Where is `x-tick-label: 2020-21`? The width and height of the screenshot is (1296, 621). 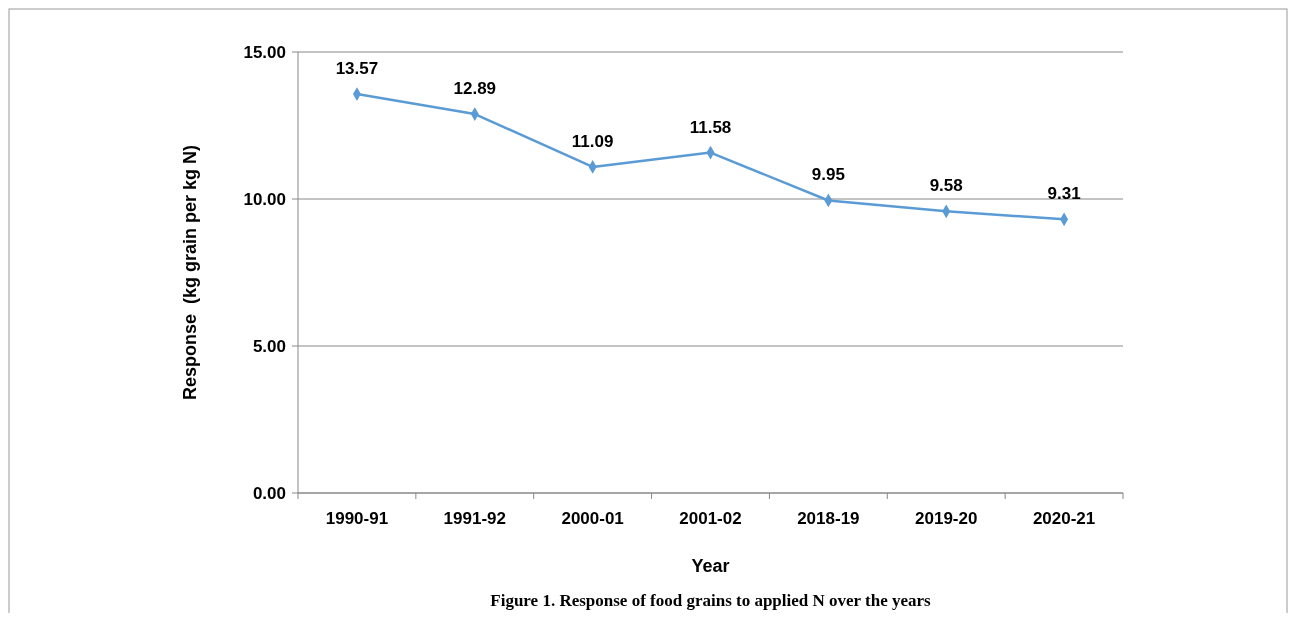
x-tick-label: 2020-21 is located at coordinates (1064, 518).